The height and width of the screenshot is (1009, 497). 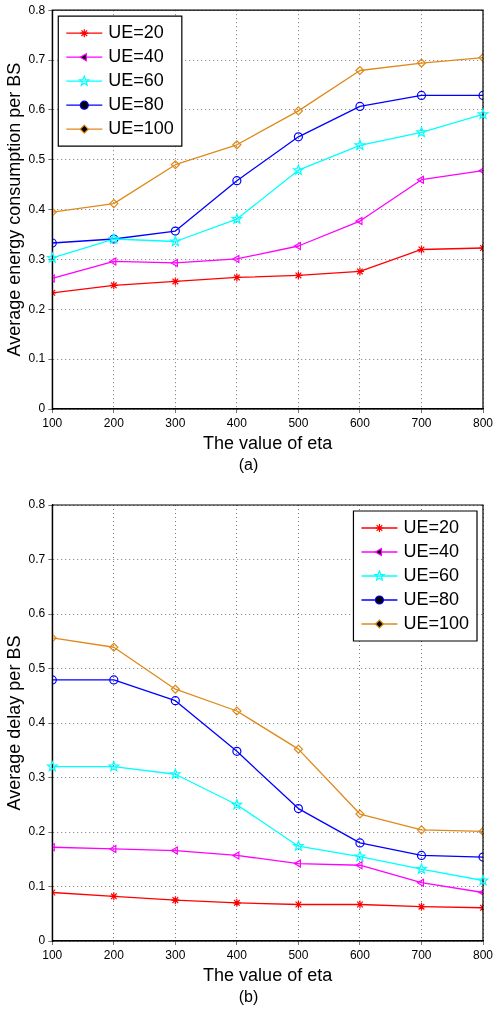 I want to click on legend-label: UE=80, so click(x=136, y=104).